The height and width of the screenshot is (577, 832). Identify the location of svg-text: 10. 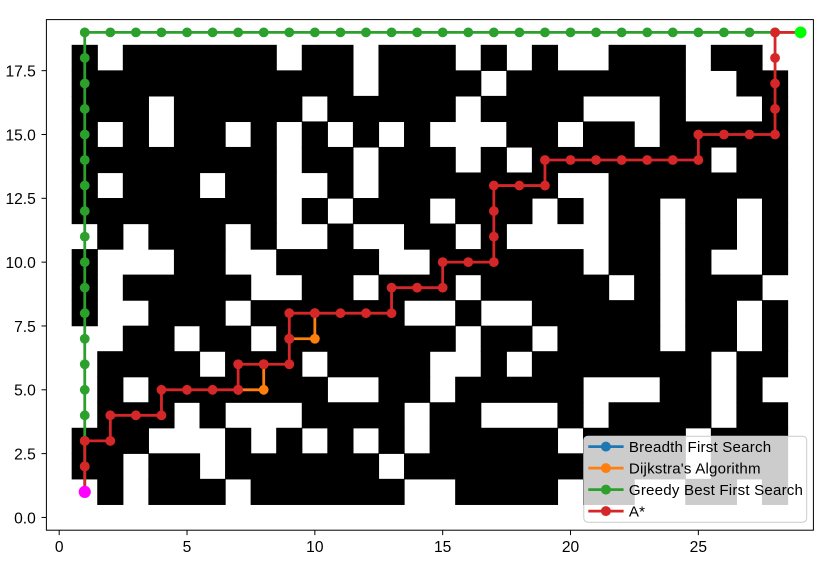
(315, 547).